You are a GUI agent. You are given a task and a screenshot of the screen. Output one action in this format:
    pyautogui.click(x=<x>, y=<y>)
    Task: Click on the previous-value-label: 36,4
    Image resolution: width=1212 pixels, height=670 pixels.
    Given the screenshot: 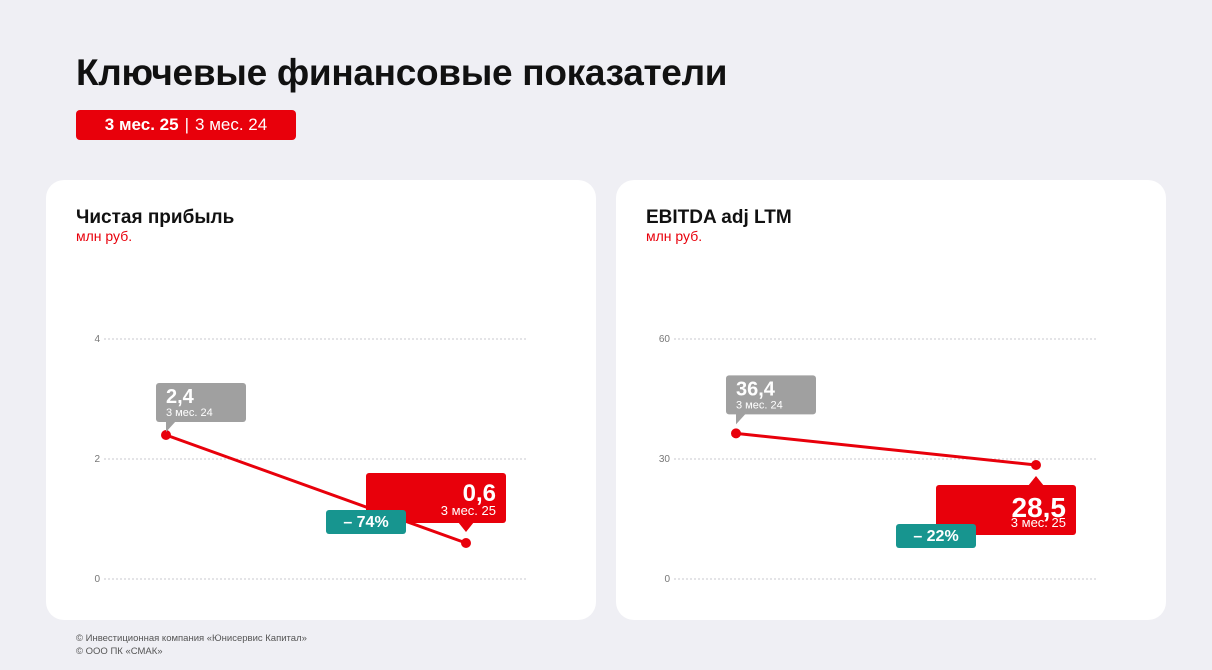 What is the action you would take?
    pyautogui.click(x=756, y=389)
    